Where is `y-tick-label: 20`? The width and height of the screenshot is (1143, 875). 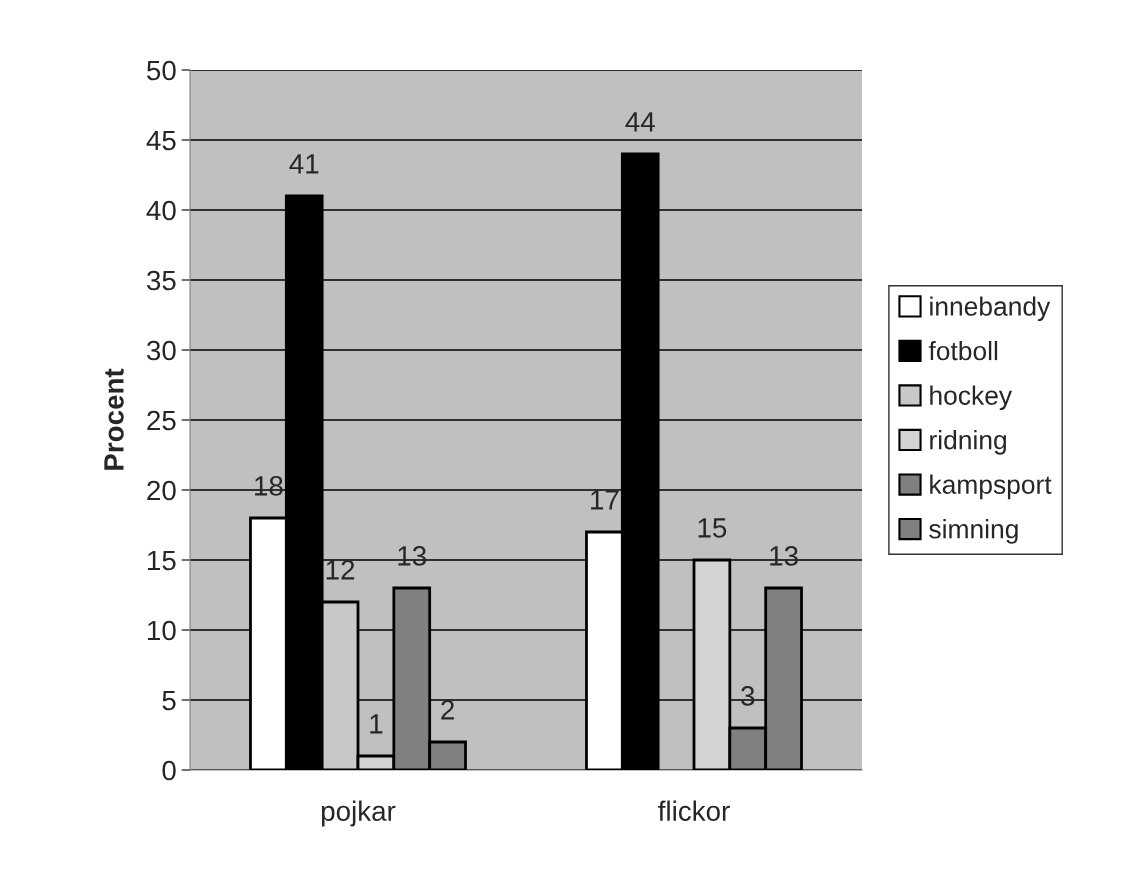 y-tick-label: 20 is located at coordinates (161, 490).